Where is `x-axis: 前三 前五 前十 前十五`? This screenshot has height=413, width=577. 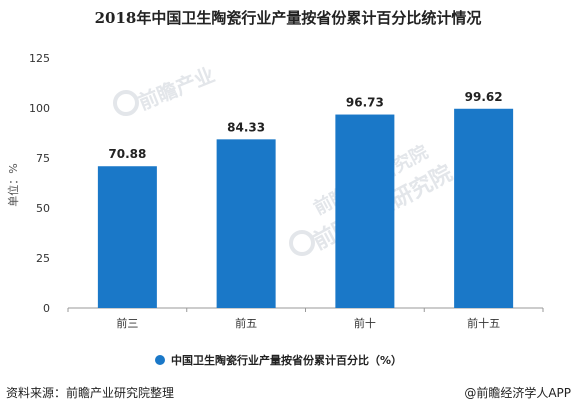 x-axis: 前三 前五 前十 前十五 is located at coordinates (305, 319).